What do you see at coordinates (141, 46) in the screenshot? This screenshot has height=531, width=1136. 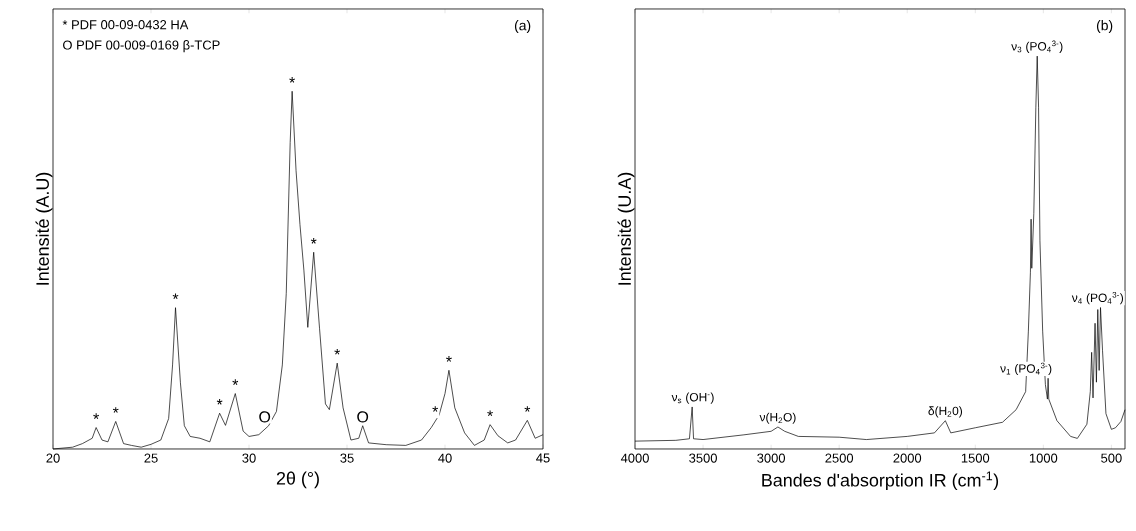 I see `text: O PDF 00-009-0169 β-TCP` at bounding box center [141, 46].